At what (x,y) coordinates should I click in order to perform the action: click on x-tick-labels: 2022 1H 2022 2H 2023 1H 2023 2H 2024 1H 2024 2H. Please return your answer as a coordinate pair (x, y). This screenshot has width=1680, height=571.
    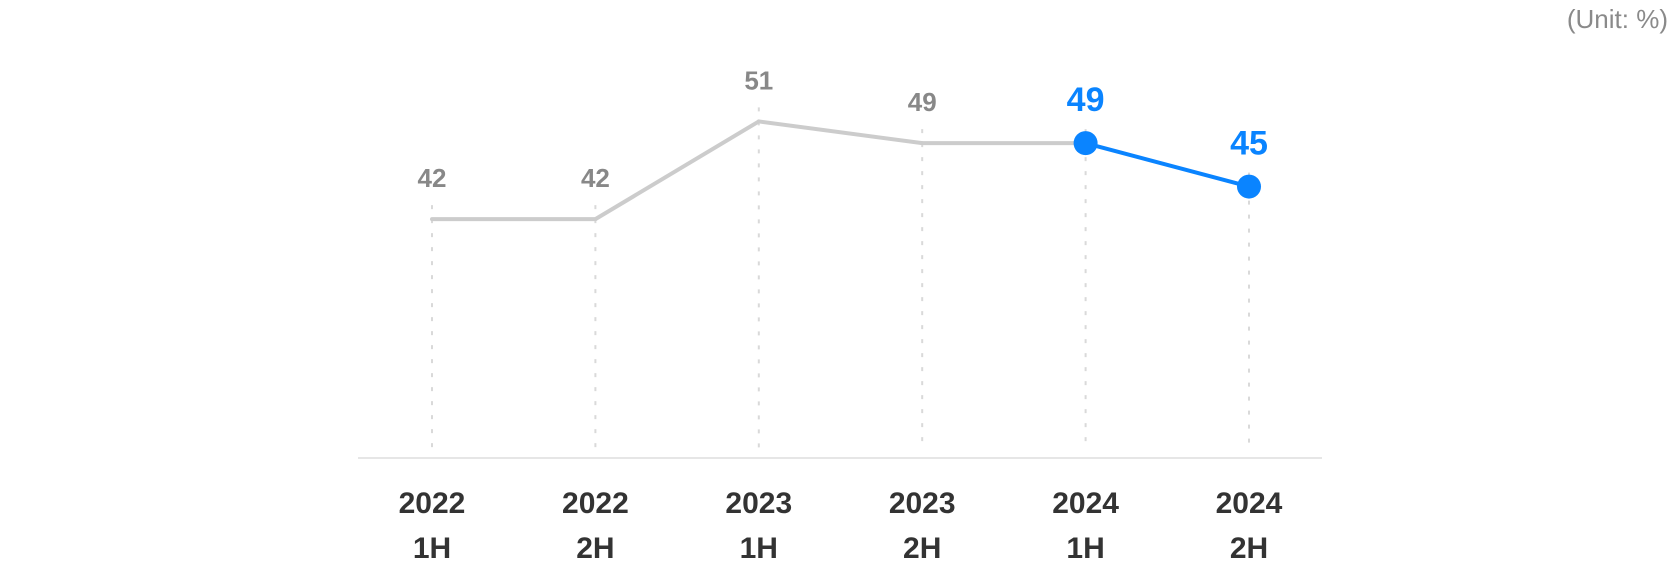
    Looking at the image, I should click on (841, 526).